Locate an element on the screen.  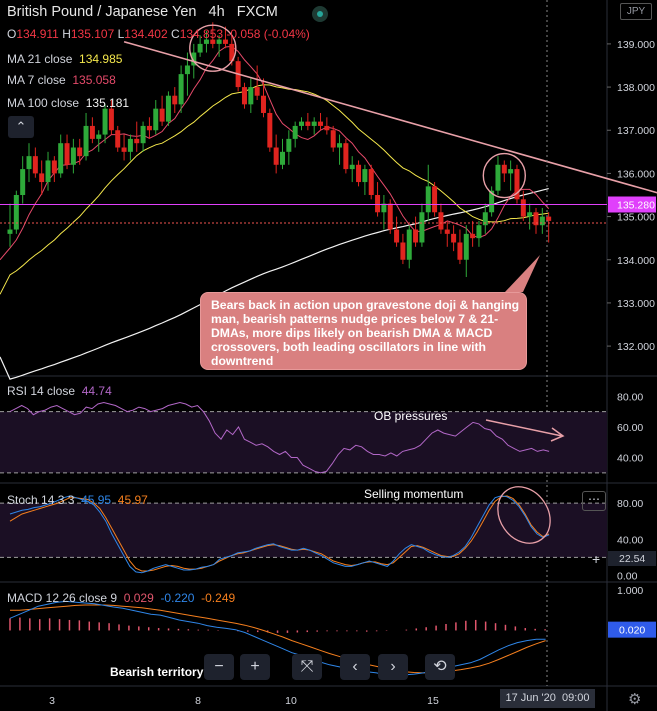
ma7-value: 135.058 is located at coordinates (94, 80).